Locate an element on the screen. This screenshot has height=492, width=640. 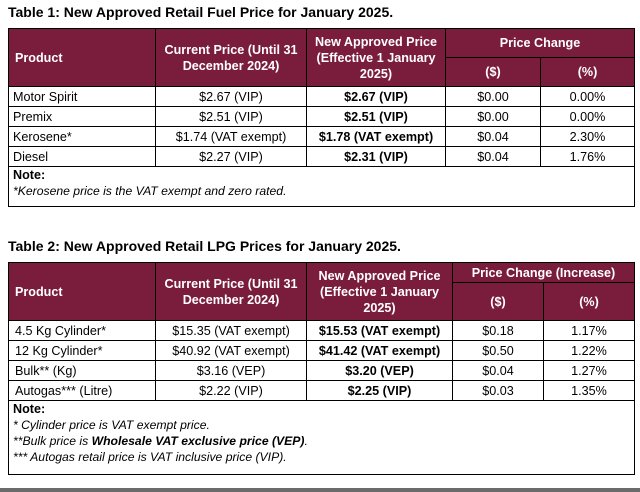
change-dollar-cell: $0.03 is located at coordinates (498, 390).